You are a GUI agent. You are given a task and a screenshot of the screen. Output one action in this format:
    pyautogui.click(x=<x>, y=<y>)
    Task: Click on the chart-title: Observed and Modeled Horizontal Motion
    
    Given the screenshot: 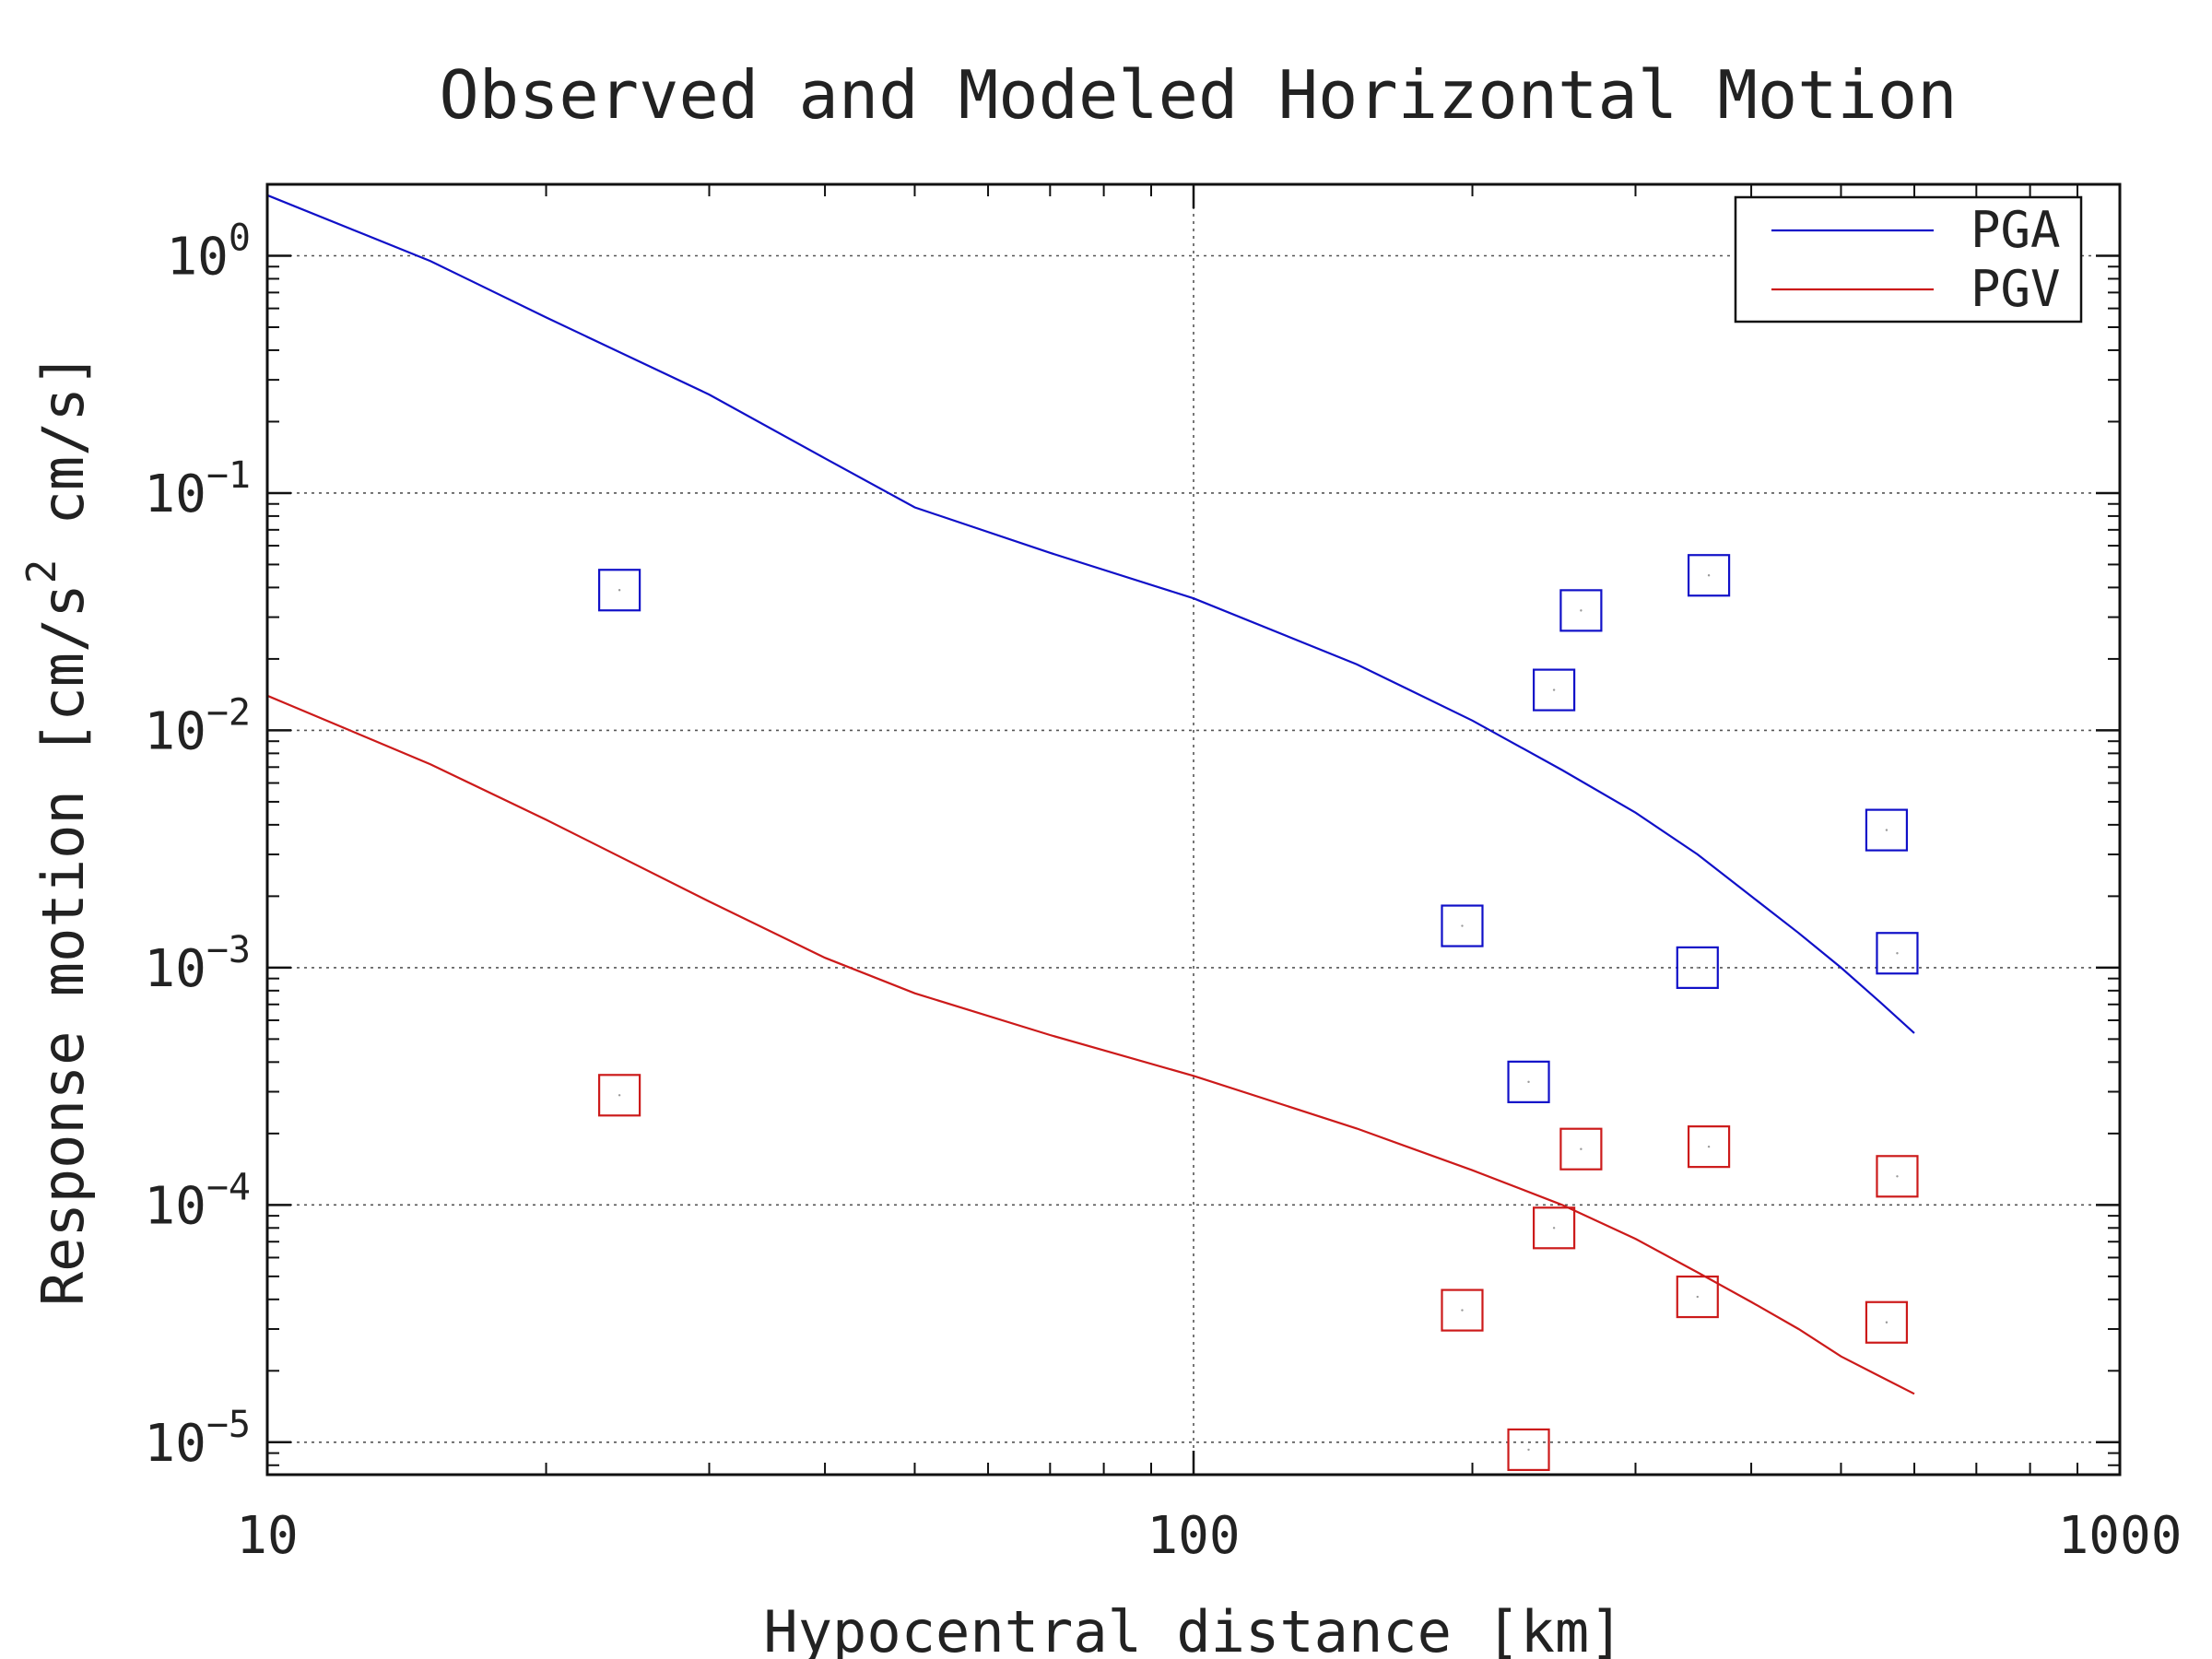 What is the action you would take?
    pyautogui.click(x=1198, y=95)
    